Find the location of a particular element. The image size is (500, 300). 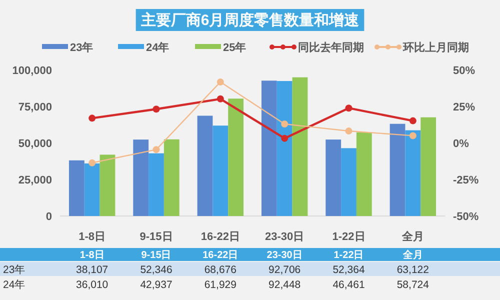

data-label: 58,724 is located at coordinates (413, 285).